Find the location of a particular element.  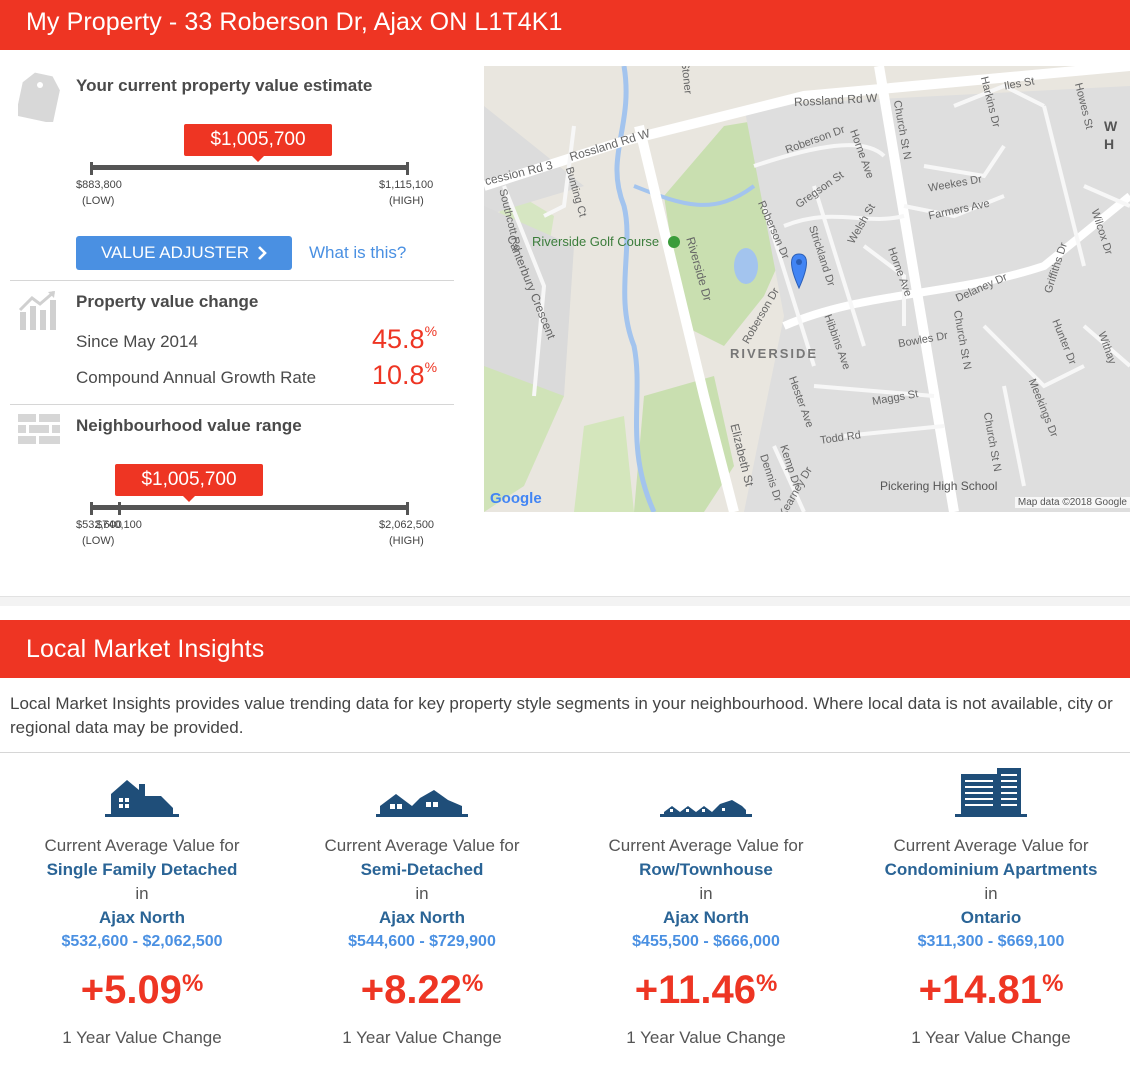

estimate-range-low-tick is located at coordinates (91, 168).